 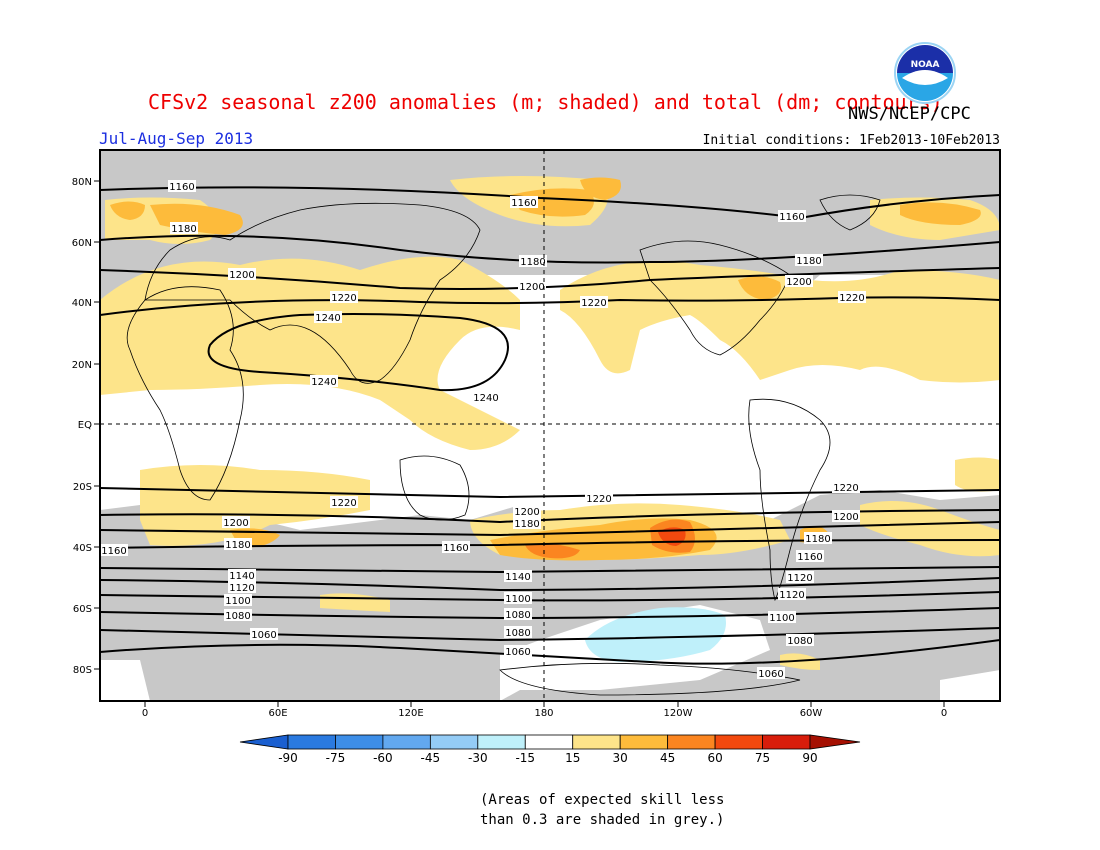 What do you see at coordinates (602, 820) in the screenshot?
I see `footnote-line-2: than 0.3 are shaded in grey.)` at bounding box center [602, 820].